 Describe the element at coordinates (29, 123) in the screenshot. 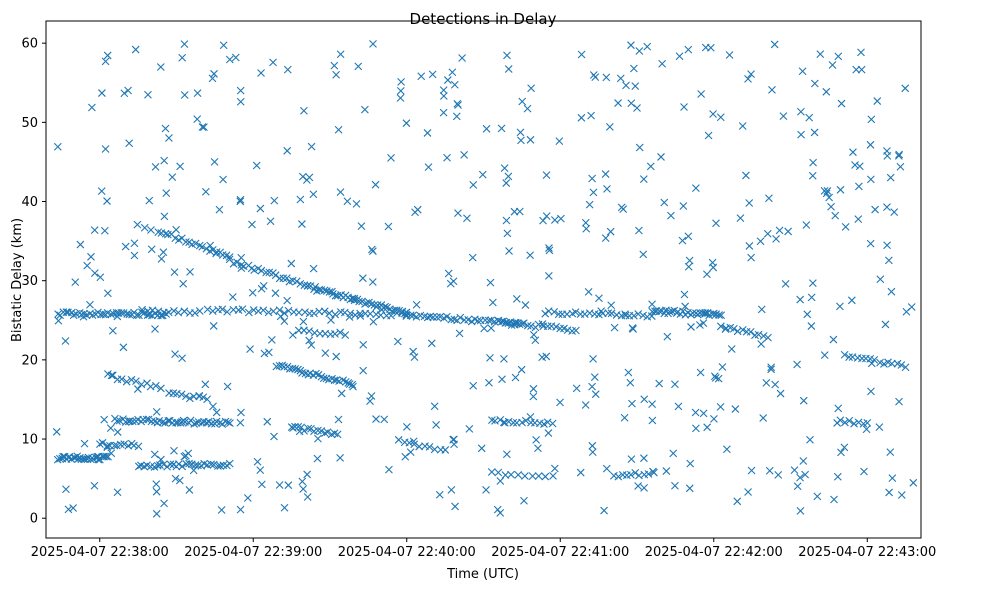

I see `y-tick-label: 50` at that location.